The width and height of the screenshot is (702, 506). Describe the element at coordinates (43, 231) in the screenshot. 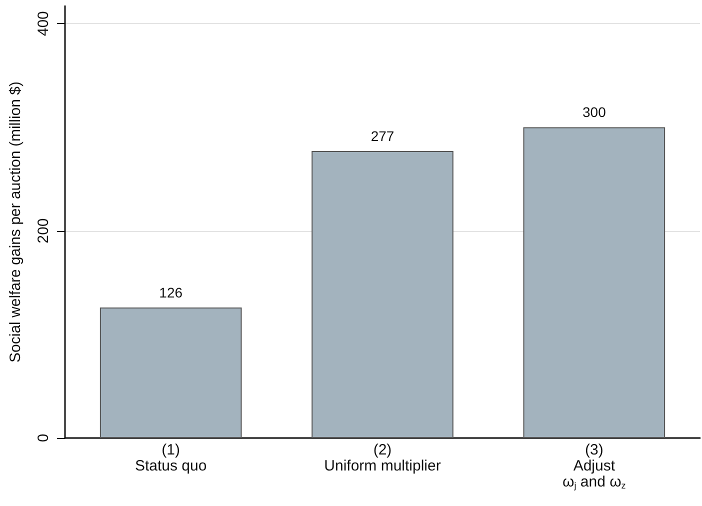

I see `y-tick-label: 200` at that location.